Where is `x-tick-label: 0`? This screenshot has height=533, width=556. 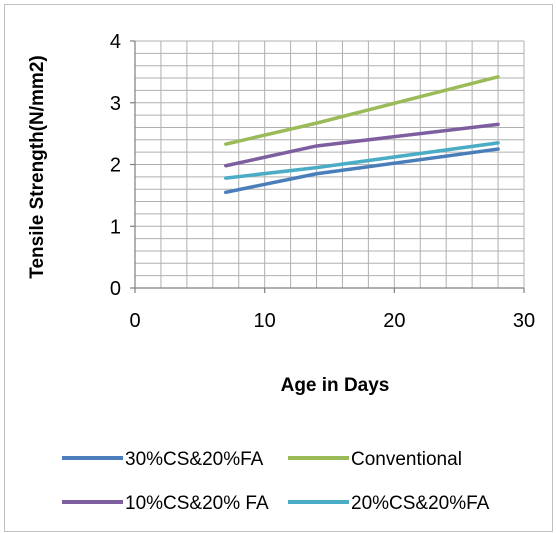 x-tick-label: 0 is located at coordinates (134, 321).